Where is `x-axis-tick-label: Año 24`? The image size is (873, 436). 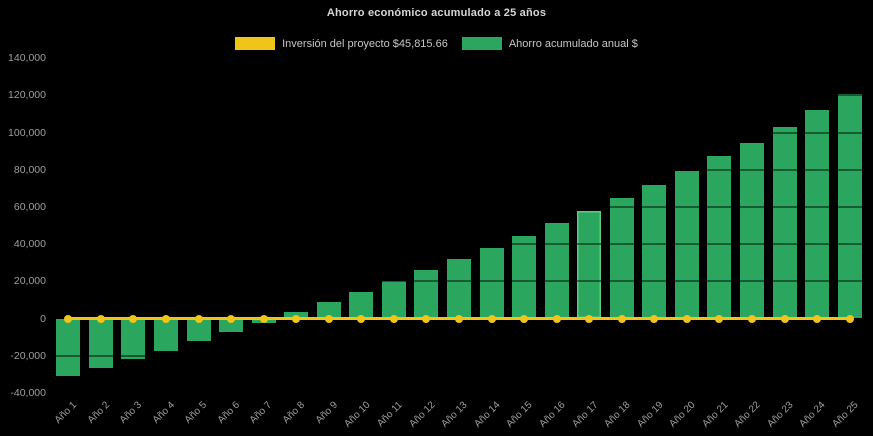
x-axis-tick-label: Año 24 is located at coordinates (813, 414).